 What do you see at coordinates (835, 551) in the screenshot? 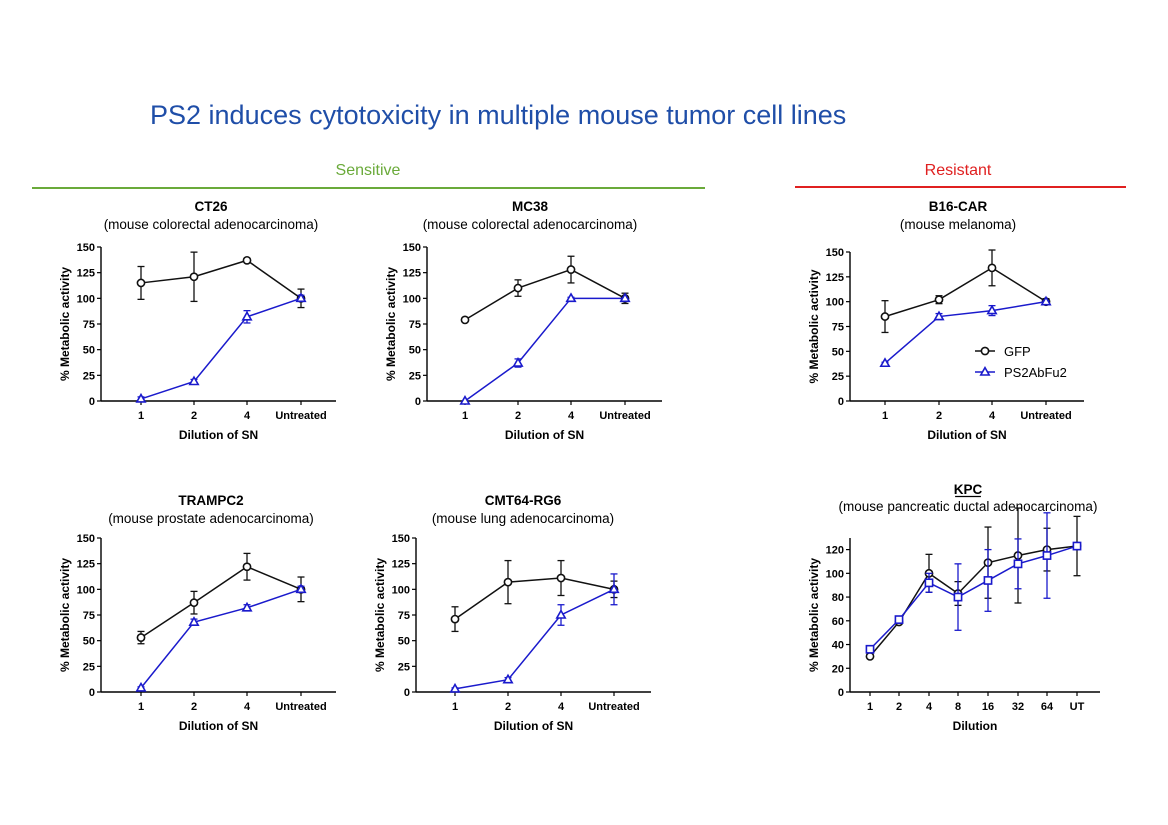
I see `y-tick-label: 120` at bounding box center [835, 551].